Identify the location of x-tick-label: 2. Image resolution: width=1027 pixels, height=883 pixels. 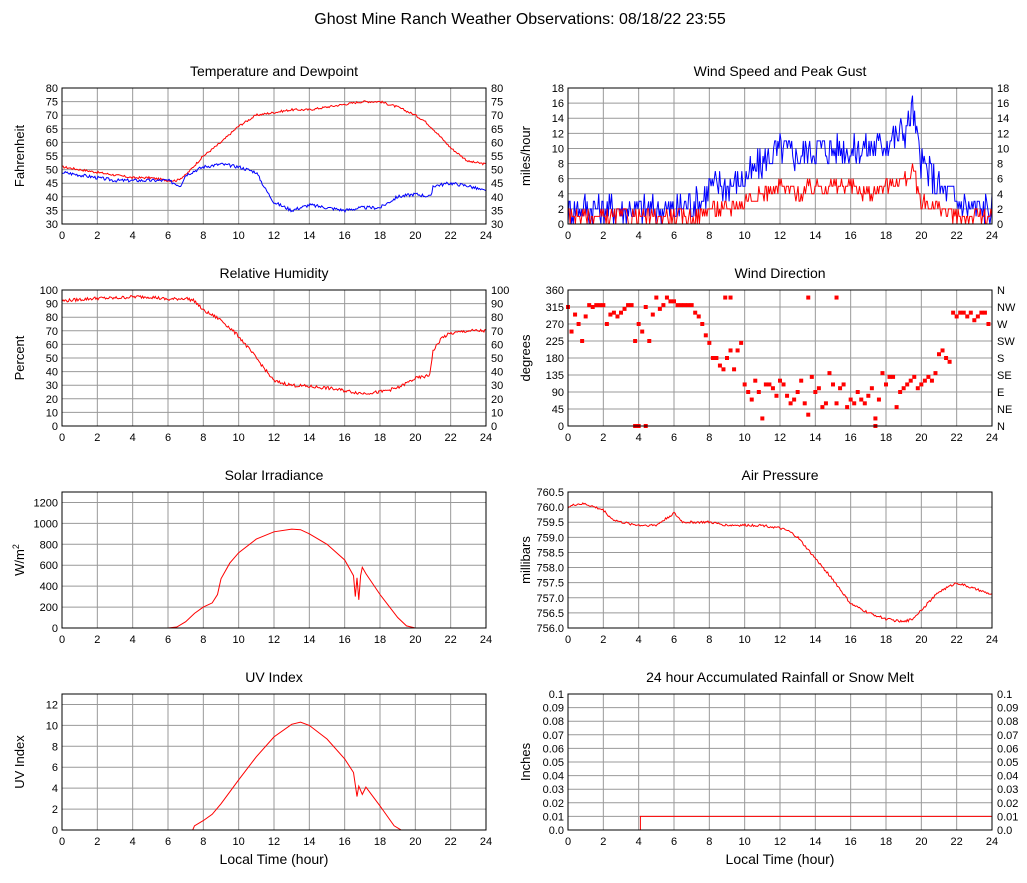
(603, 236).